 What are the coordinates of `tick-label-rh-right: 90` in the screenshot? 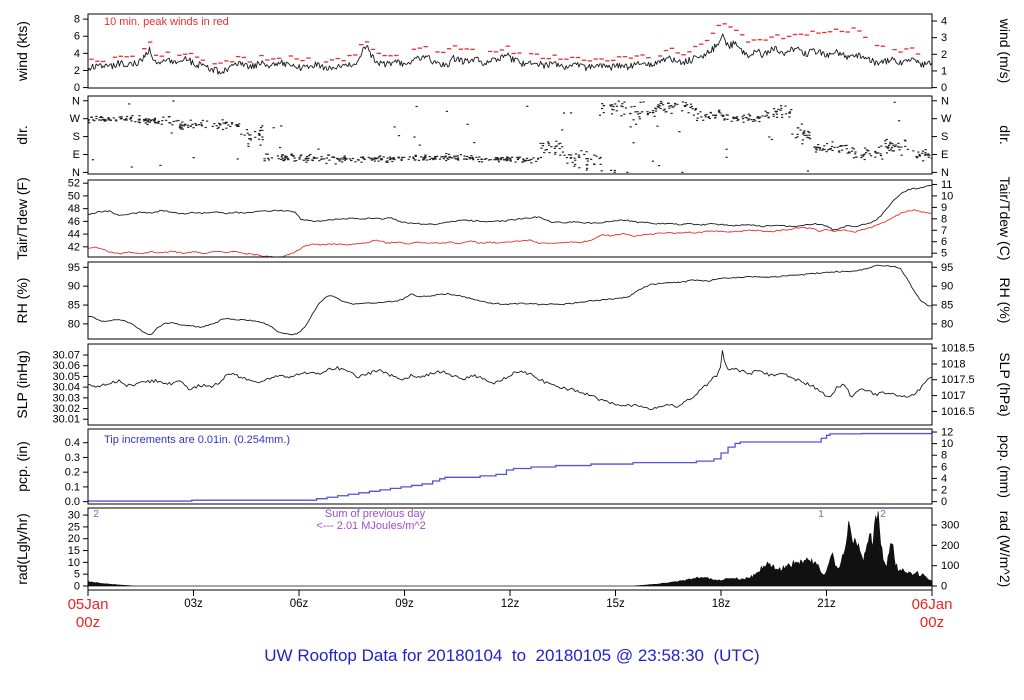 It's located at (947, 287).